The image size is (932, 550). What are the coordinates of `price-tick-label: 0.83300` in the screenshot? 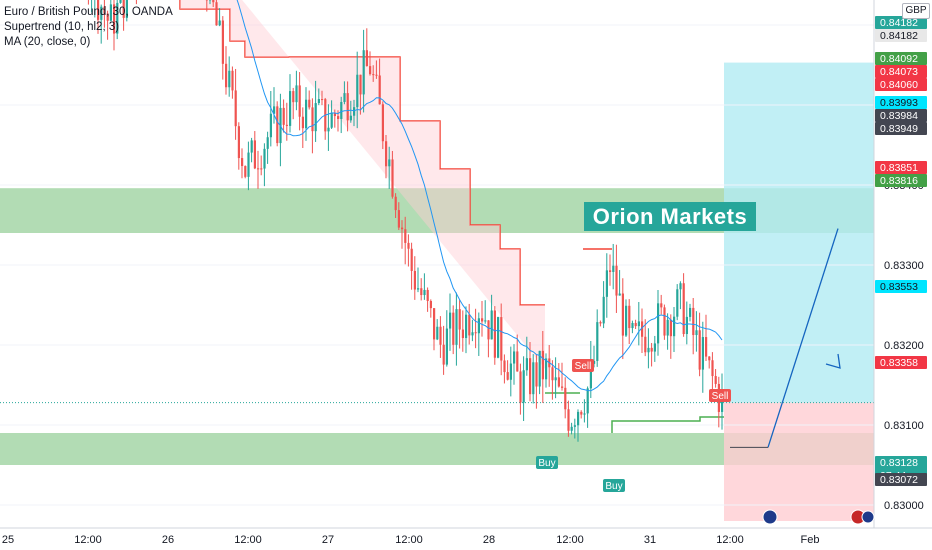 It's located at (904, 266).